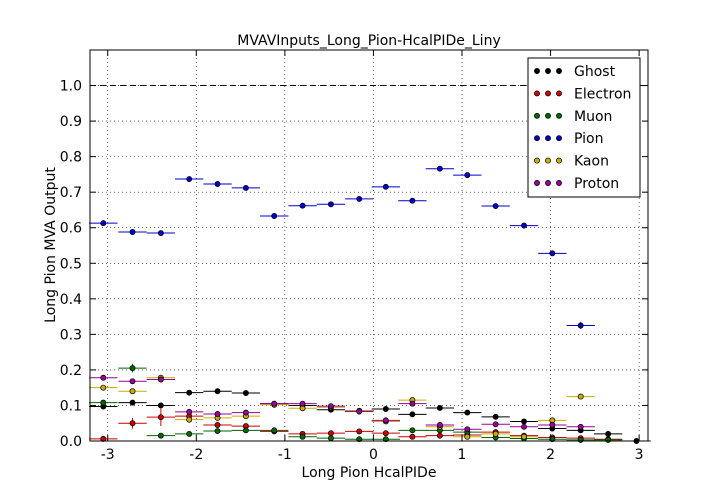 This screenshot has width=720, height=504. I want to click on y-axis-title: Long Pion MVA Output, so click(51, 245).